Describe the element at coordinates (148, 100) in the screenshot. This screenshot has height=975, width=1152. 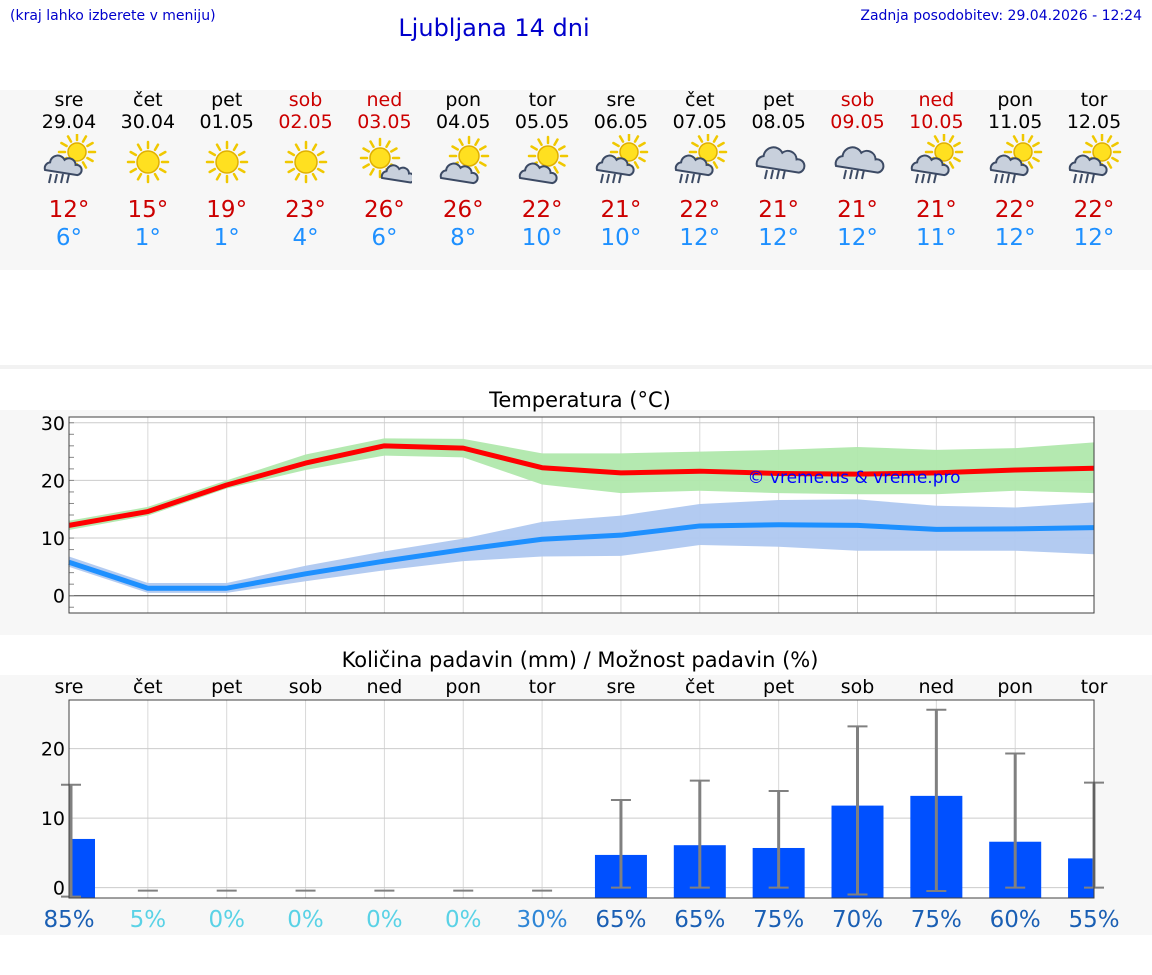
I see `day-name: čet` at that location.